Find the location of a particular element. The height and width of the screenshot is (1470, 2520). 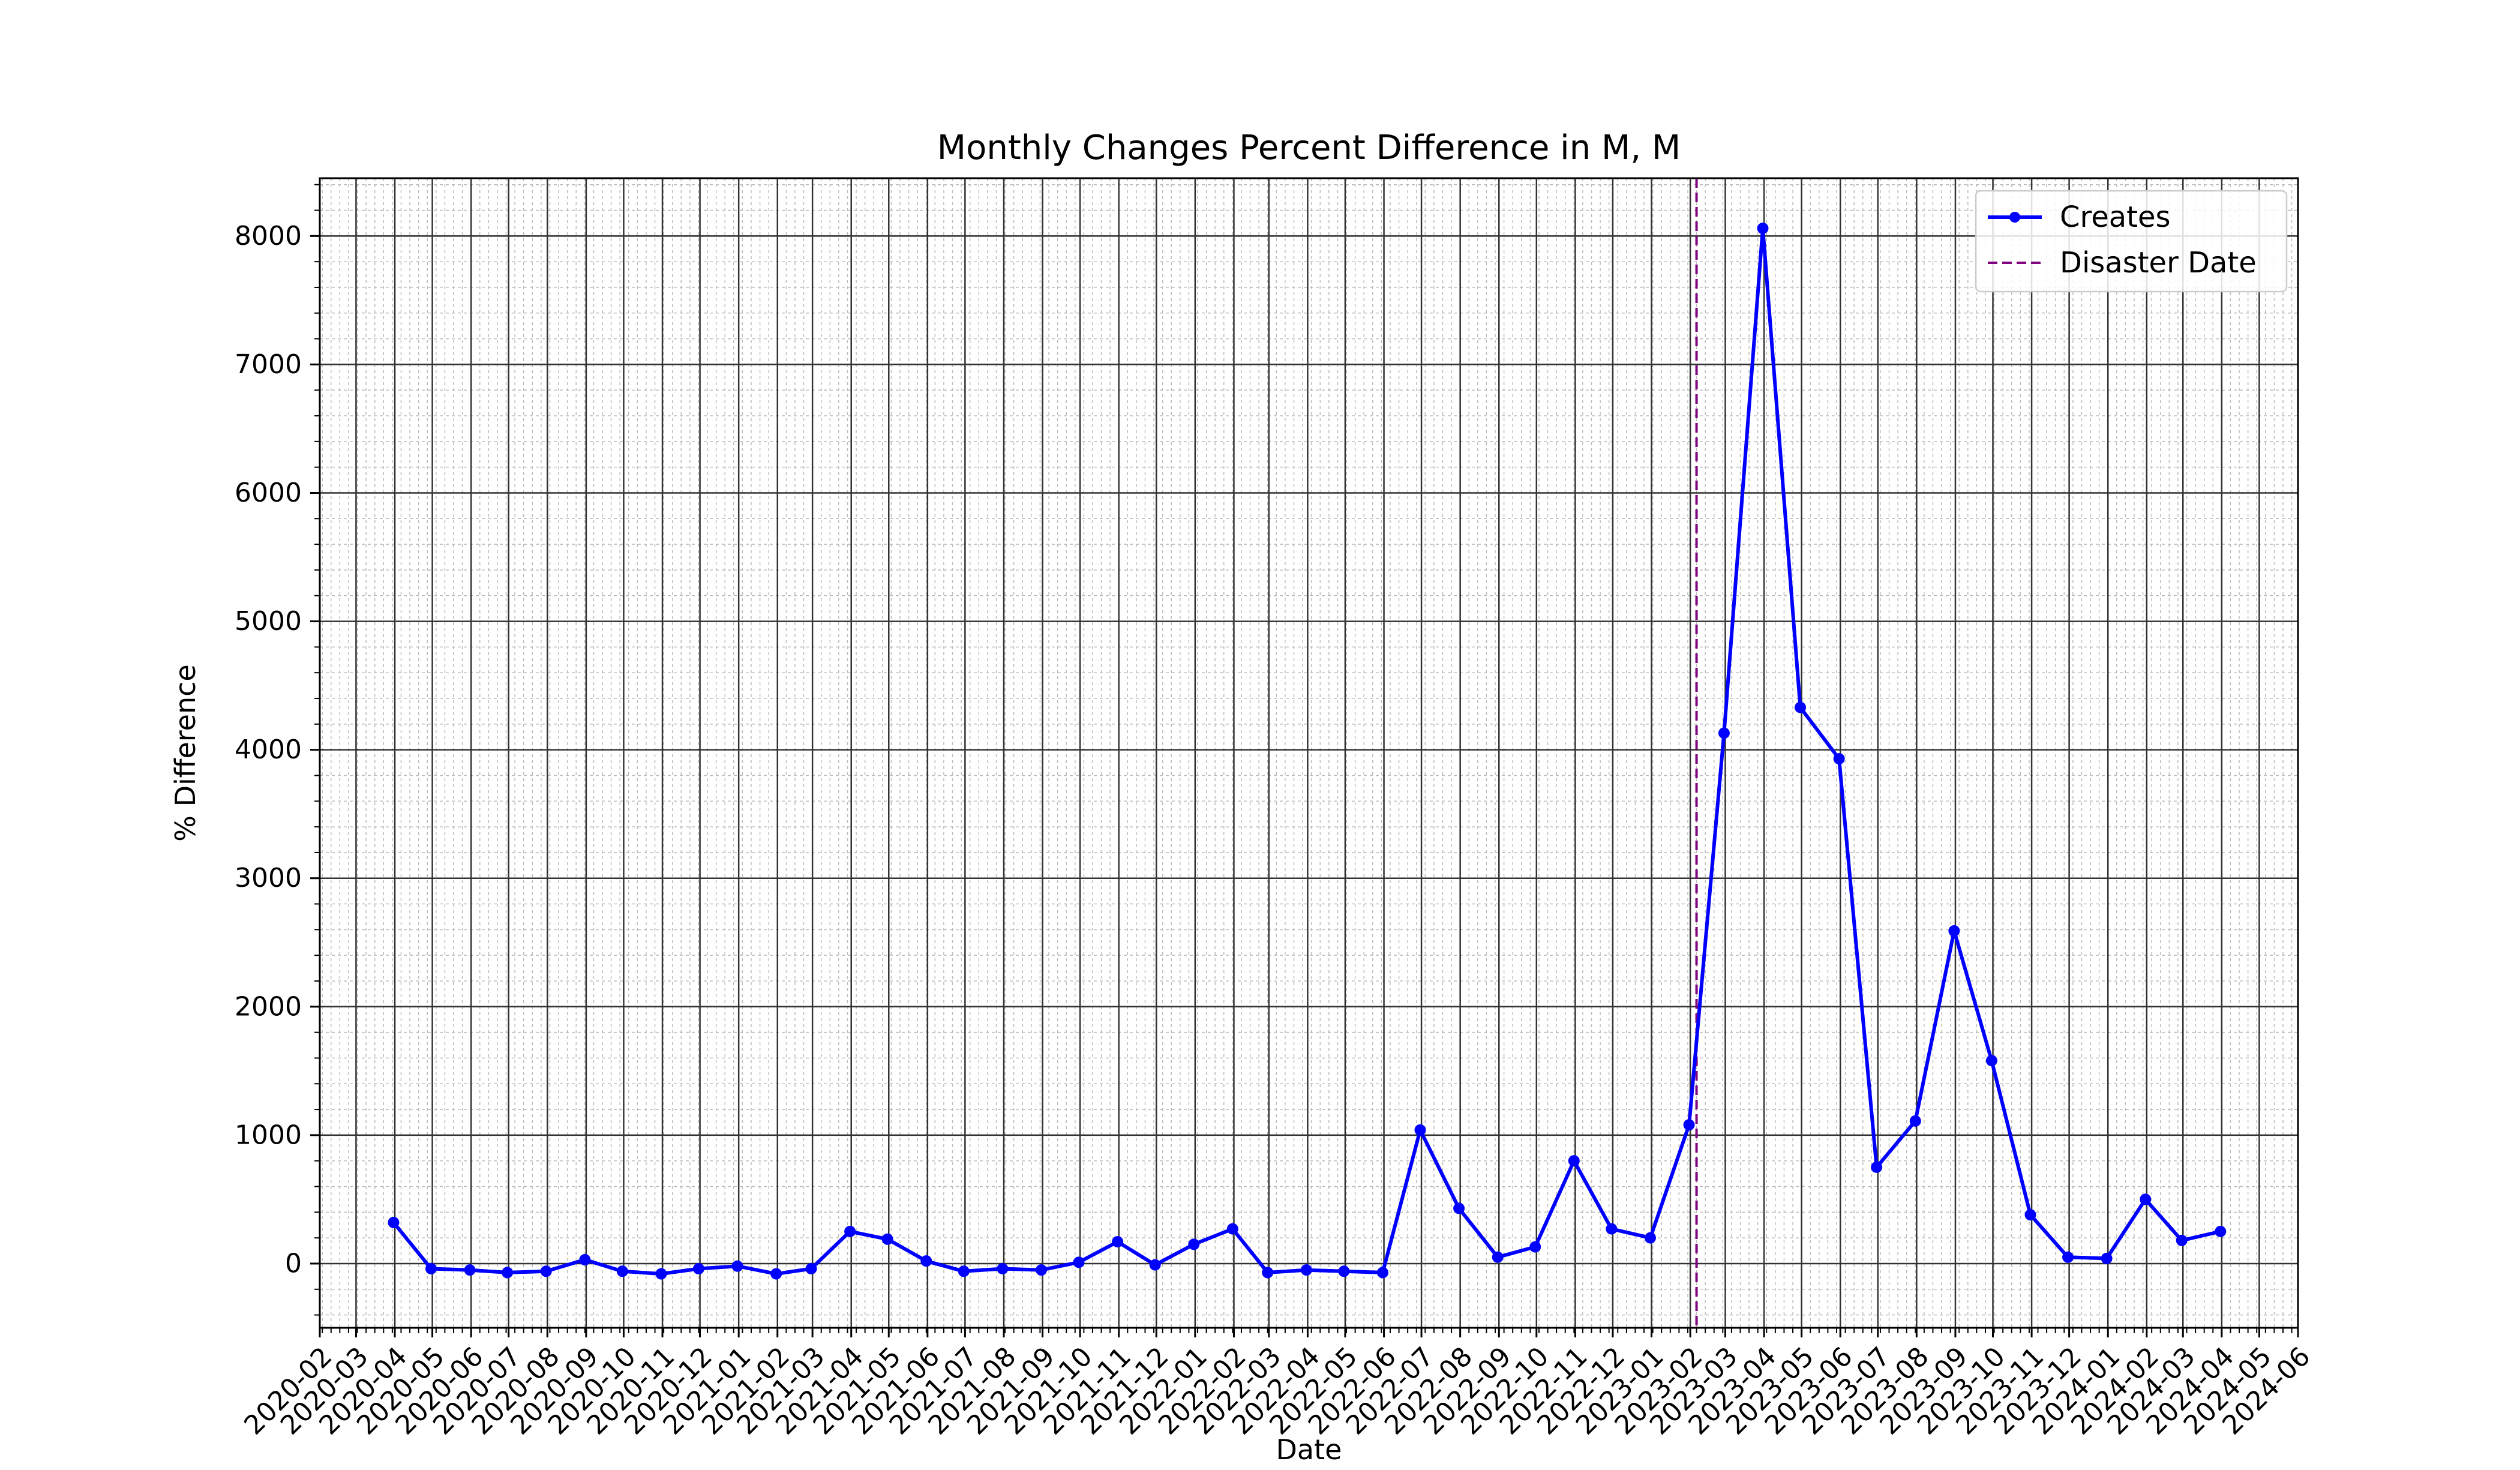

legend-marker-creates is located at coordinates (2014, 217).